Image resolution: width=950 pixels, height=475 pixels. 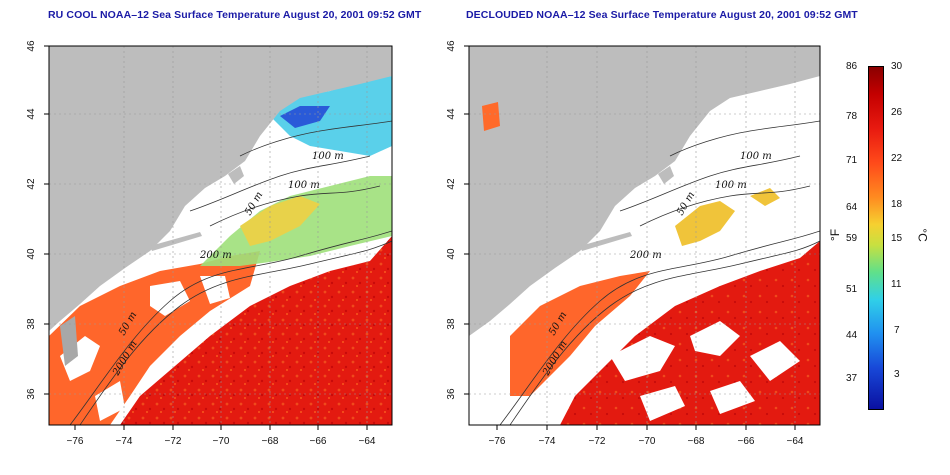 I want to click on fahrenheit-tick: 59, so click(x=852, y=238).